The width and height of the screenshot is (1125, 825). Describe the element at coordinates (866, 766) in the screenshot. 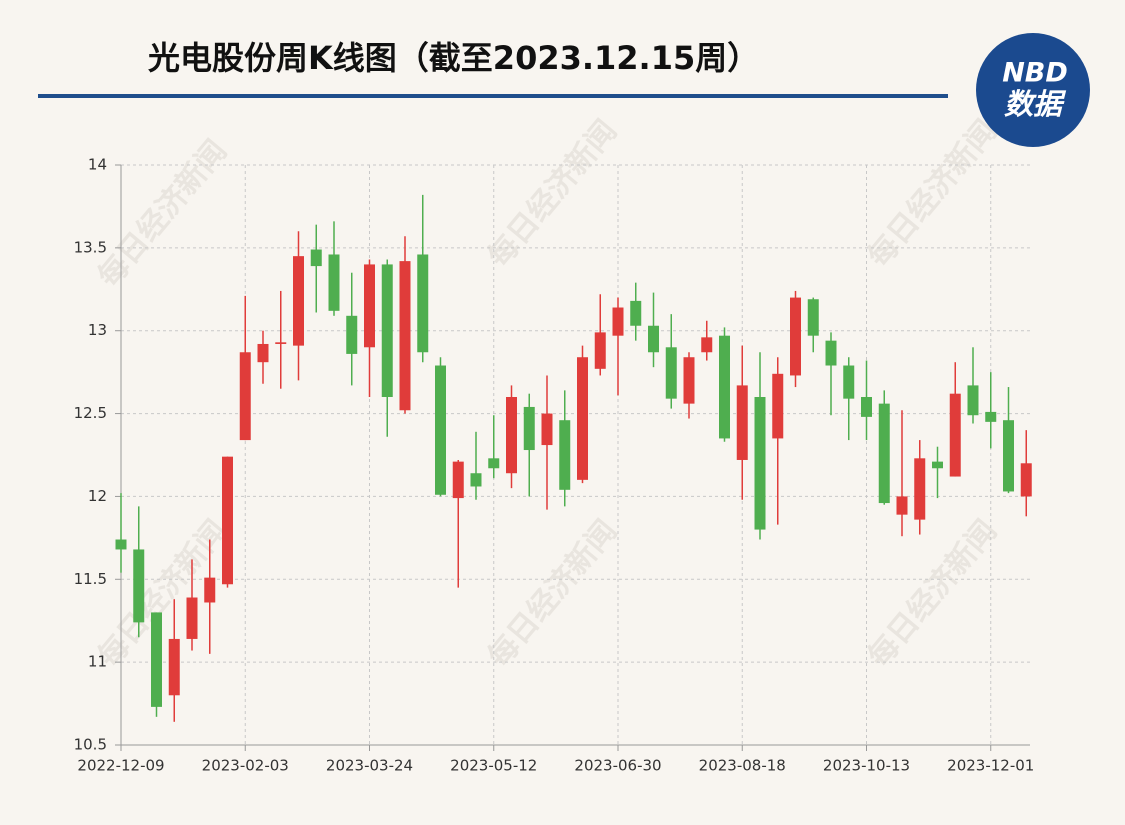

I see `x-tick-label: 2023-10-13` at that location.